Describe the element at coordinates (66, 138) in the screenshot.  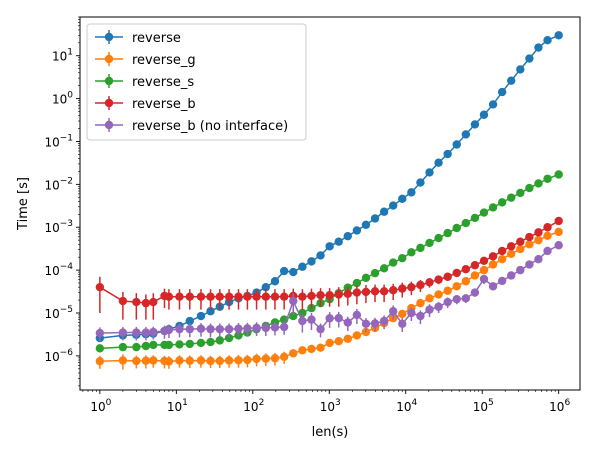
I see `y-tick-label-exponent: −1` at that location.